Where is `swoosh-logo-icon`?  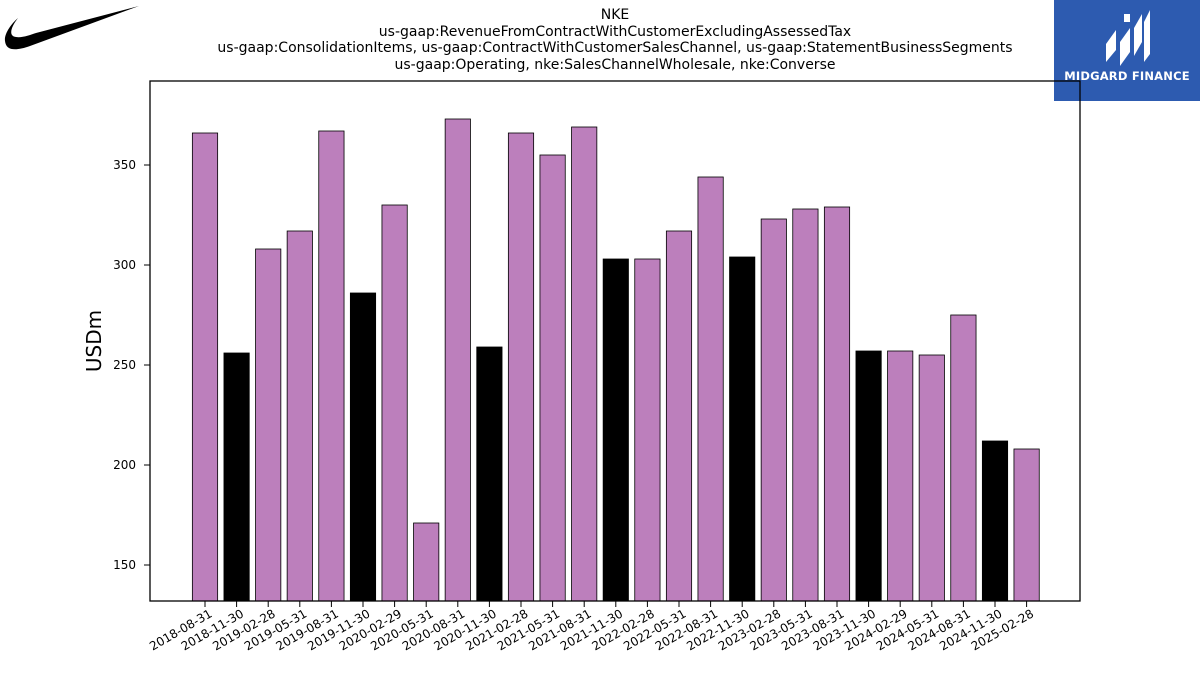
swoosh-logo-icon is located at coordinates (71, 28).